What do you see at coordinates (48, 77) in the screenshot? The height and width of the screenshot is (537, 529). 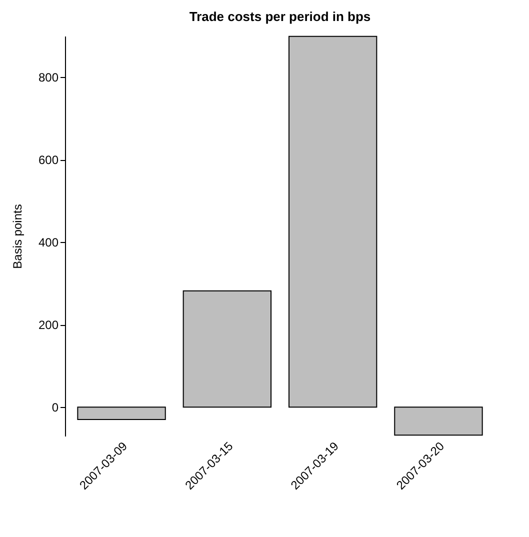 I see `y-tick-label: 800` at bounding box center [48, 77].